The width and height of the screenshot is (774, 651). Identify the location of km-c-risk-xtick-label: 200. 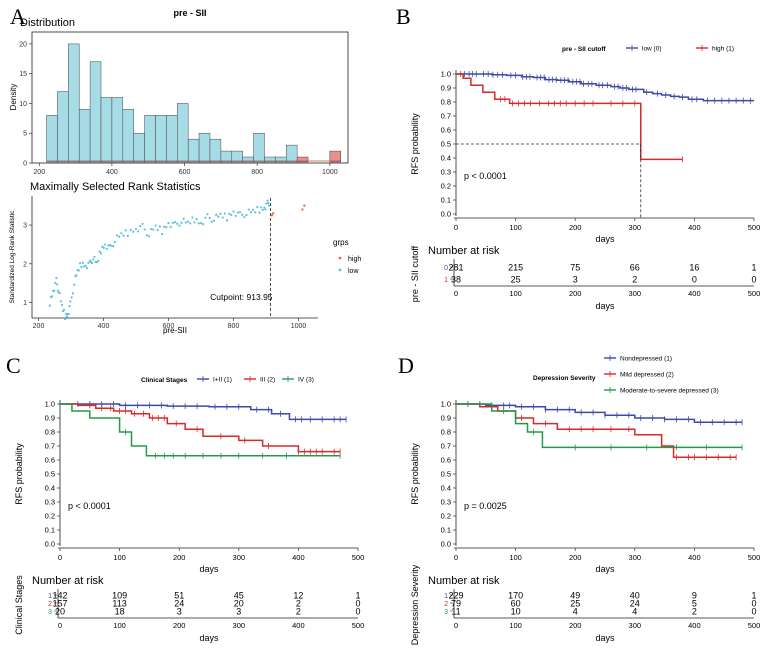
(179, 625).